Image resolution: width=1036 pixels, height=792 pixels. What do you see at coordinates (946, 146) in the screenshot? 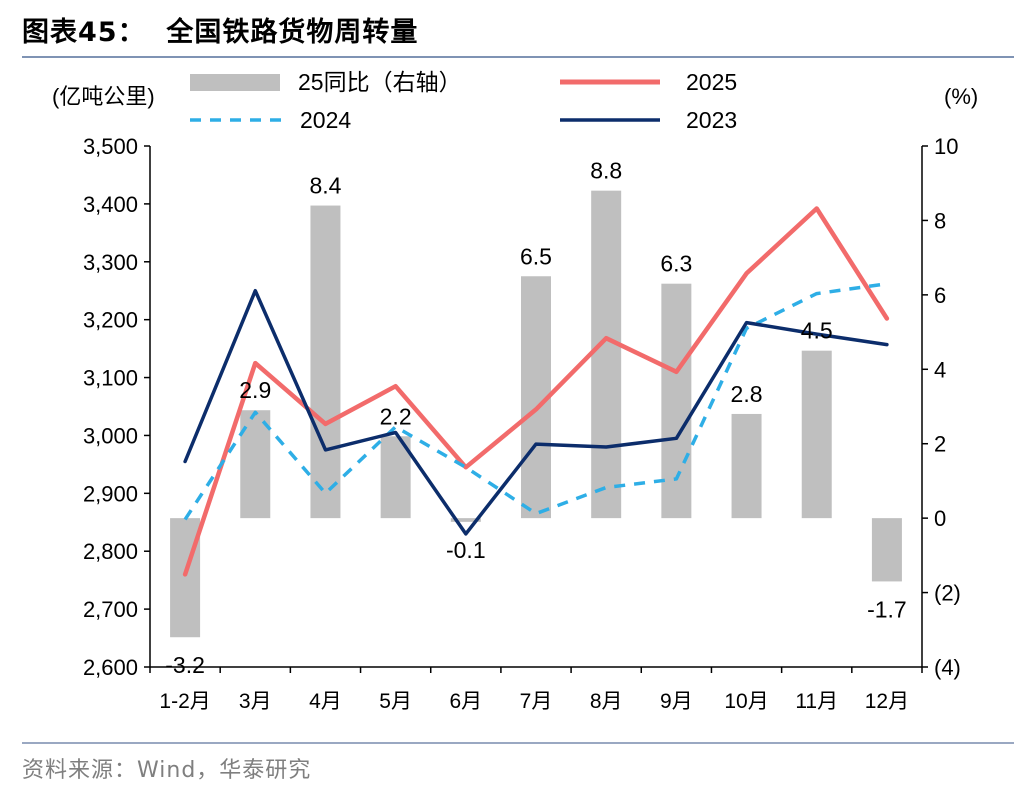
I see `right-tick-label: 10` at bounding box center [946, 146].